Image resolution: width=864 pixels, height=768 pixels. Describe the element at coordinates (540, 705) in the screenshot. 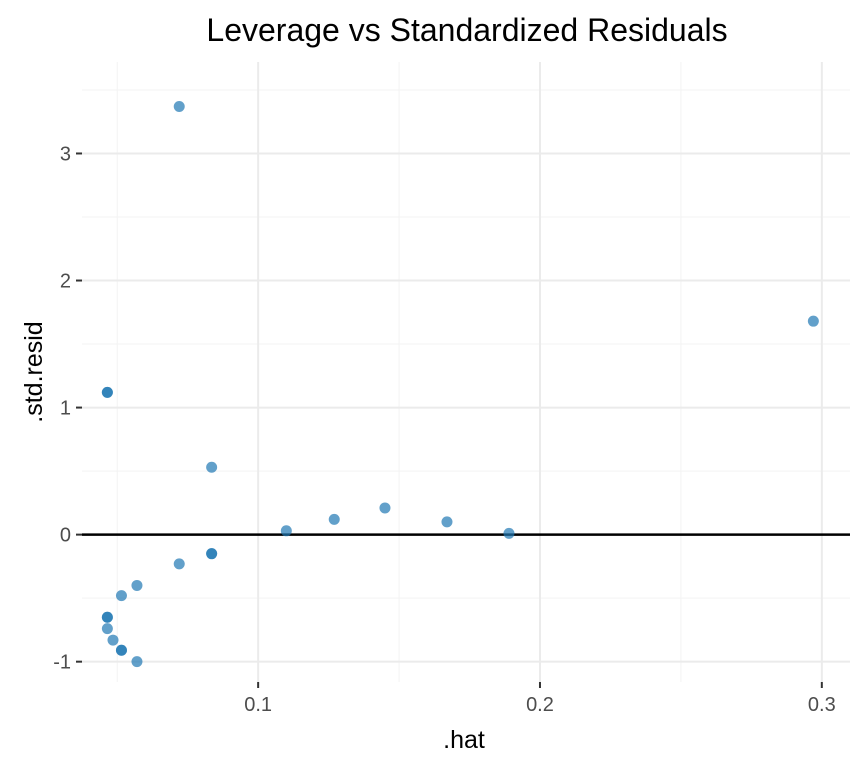

I see `x-tick-label: 0.2` at that location.